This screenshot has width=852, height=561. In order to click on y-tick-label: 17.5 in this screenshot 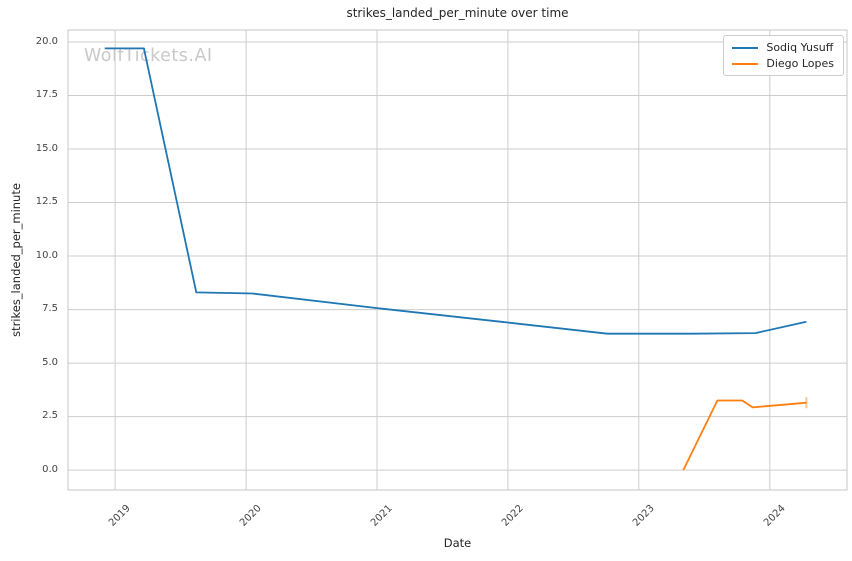, I will do `click(46, 94)`.